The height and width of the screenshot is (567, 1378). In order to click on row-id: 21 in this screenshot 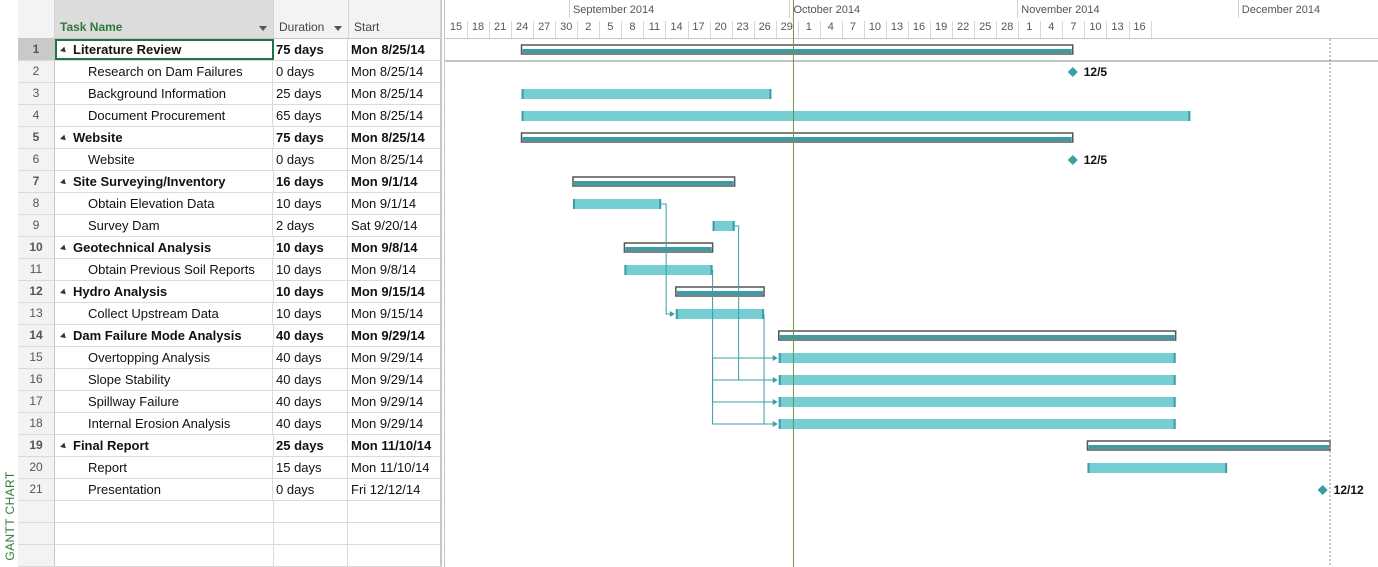, I will do `click(36, 489)`.